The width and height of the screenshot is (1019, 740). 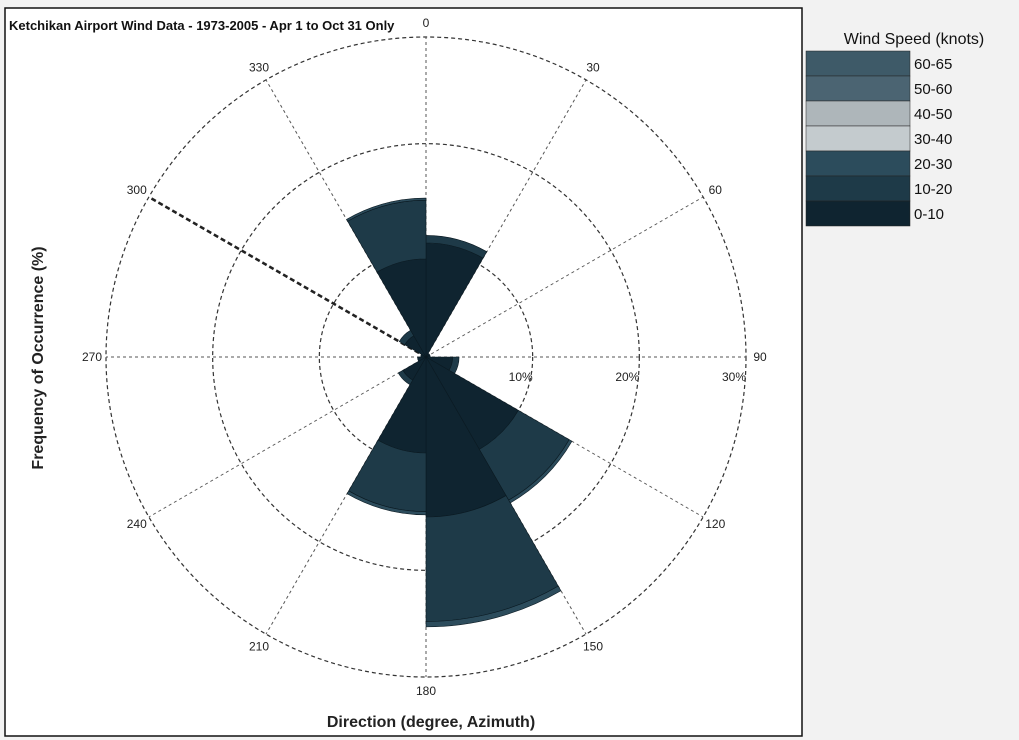 I want to click on radial-tick-2: 20%, so click(x=627, y=377).